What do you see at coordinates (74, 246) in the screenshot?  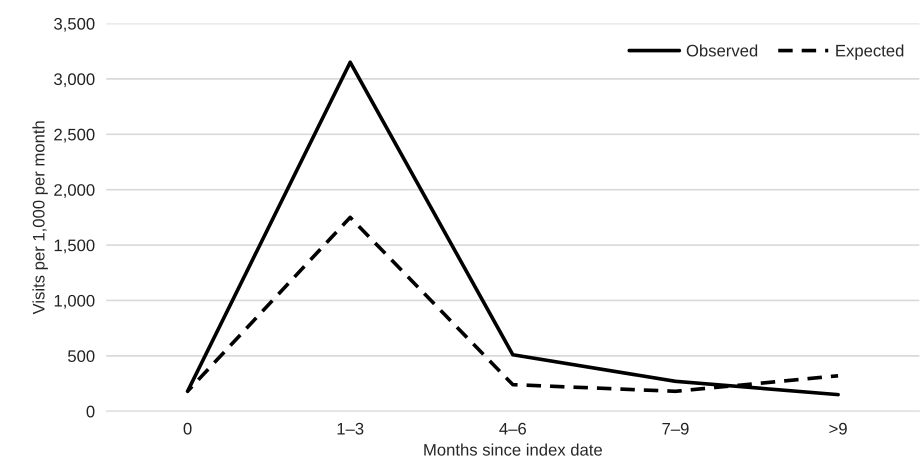 I see `y-tick-label: 1,500` at bounding box center [74, 246].